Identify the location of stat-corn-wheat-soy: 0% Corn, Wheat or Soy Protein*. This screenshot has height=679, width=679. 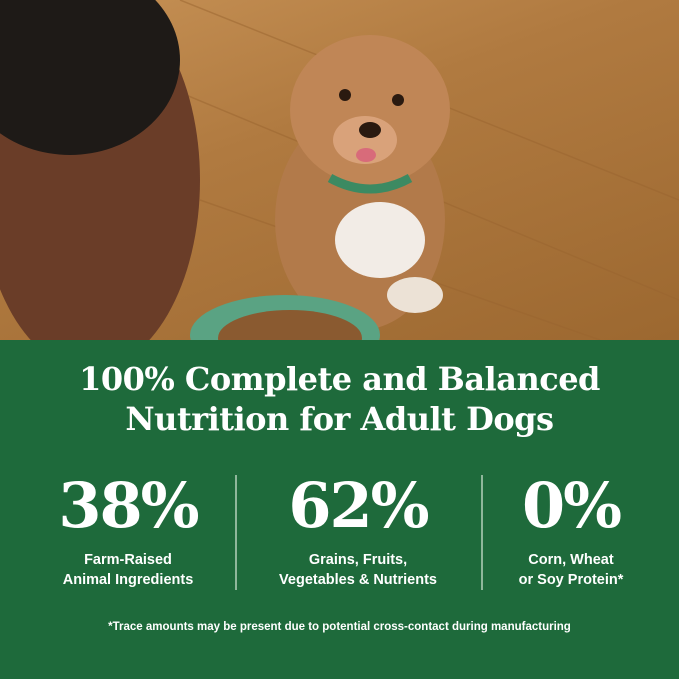
(568, 530).